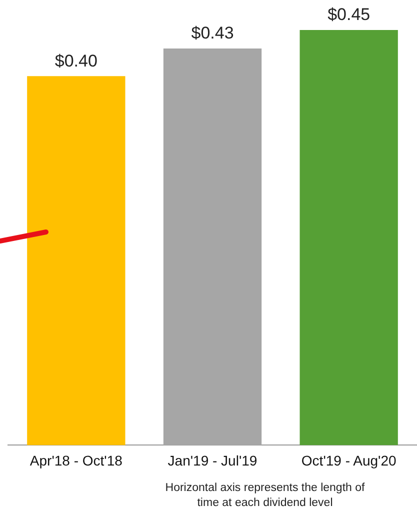 This screenshot has width=417, height=515. I want to click on data-label: $0.45, so click(349, 14).